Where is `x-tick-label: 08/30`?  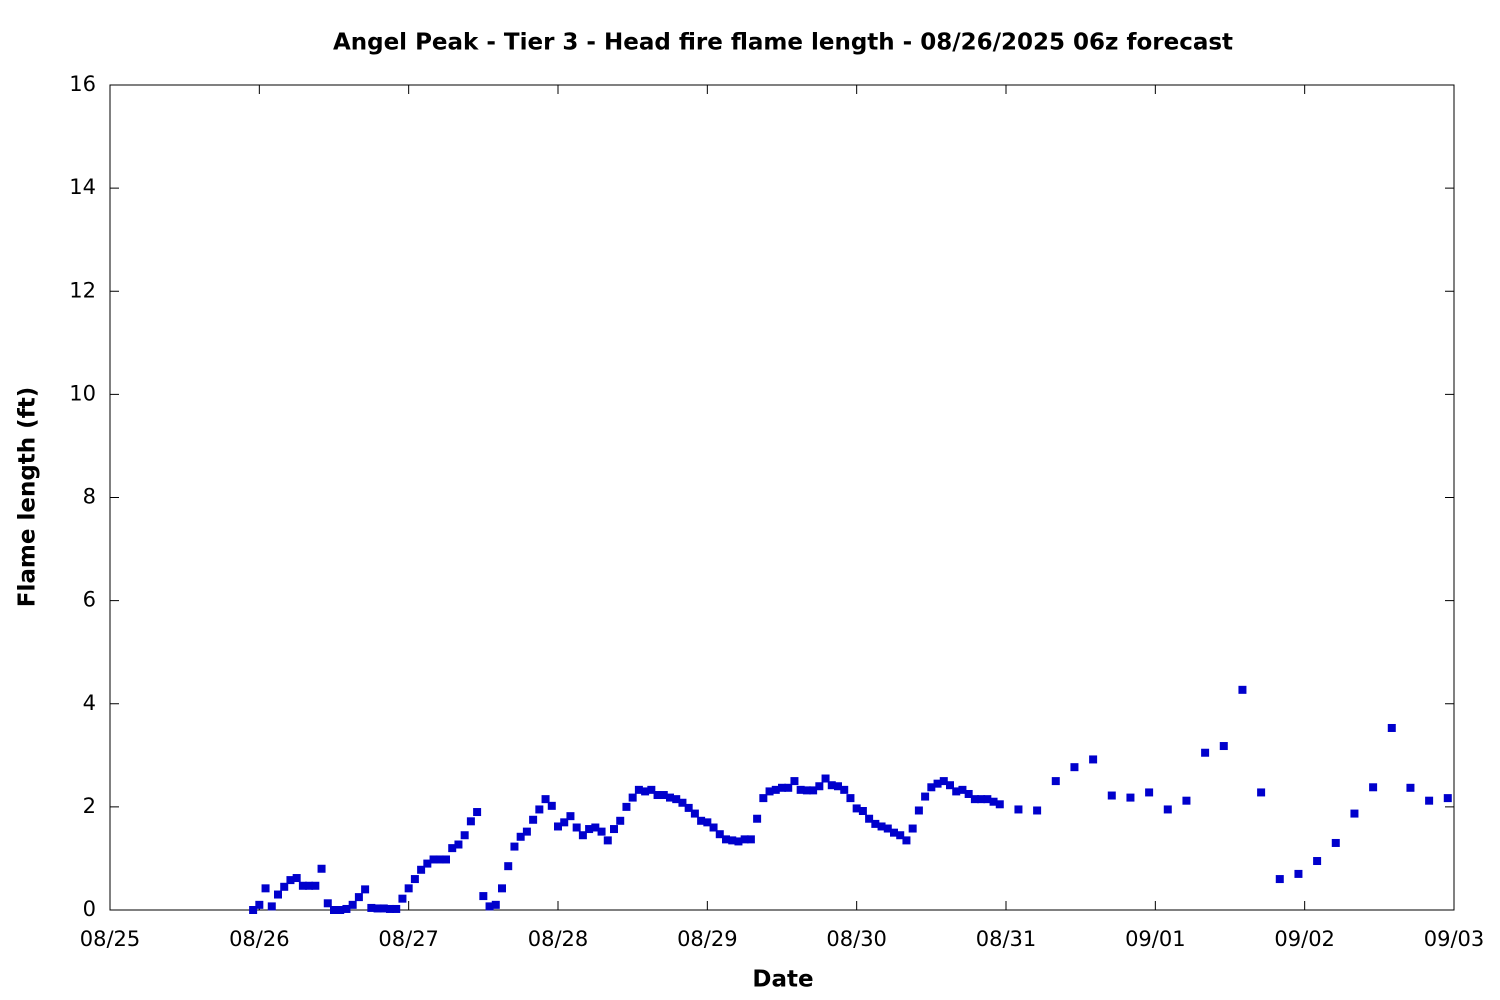 x-tick-label: 08/30 is located at coordinates (856, 939).